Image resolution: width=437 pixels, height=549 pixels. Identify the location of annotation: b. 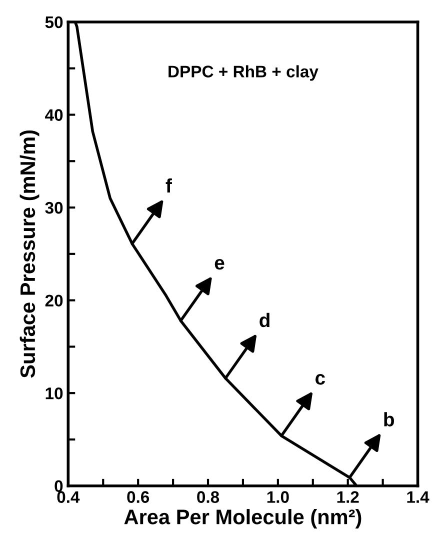
(389, 419).